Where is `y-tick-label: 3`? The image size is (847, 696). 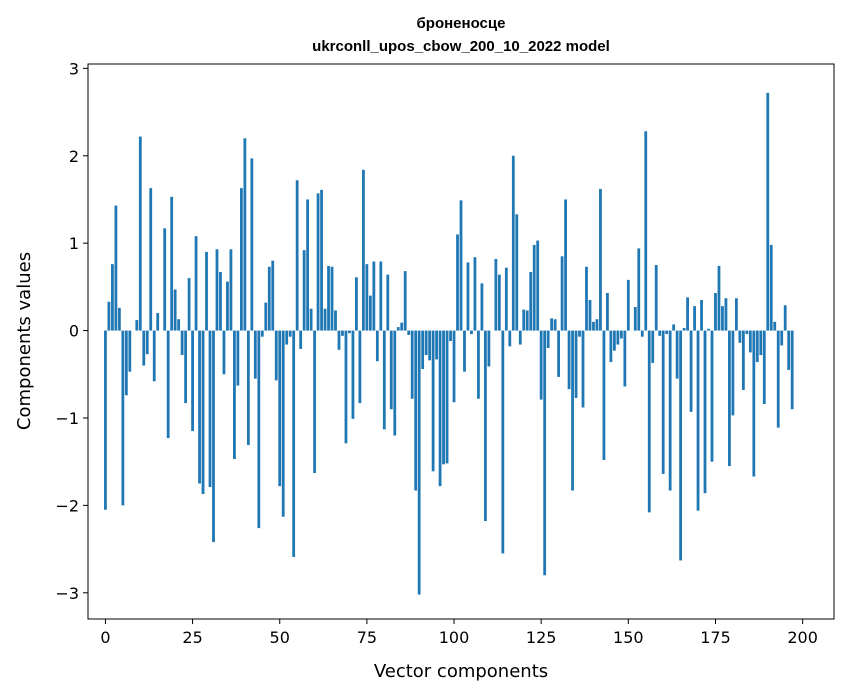
y-tick-label: 3 is located at coordinates (74, 68).